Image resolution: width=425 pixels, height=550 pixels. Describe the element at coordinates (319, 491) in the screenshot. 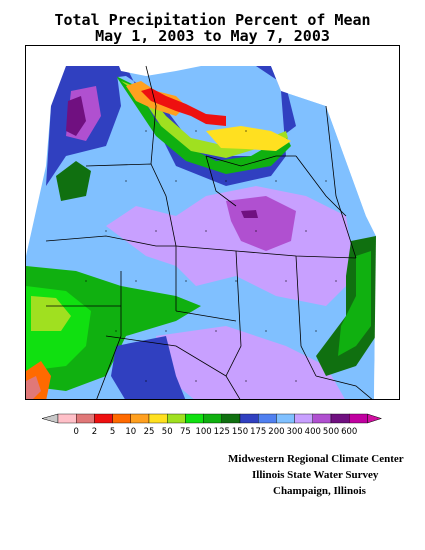

I see `credit-line-3: Champaign, Illinois` at that location.